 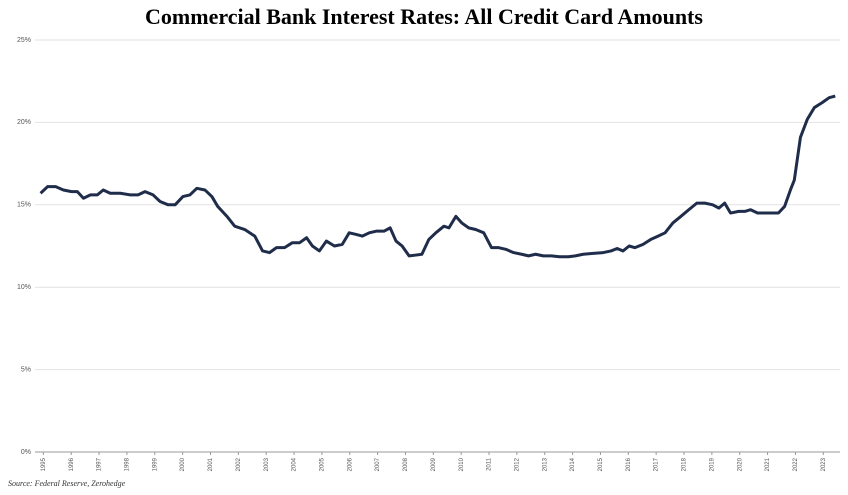 What do you see at coordinates (545, 464) in the screenshot?
I see `x-tick-label: 2013` at bounding box center [545, 464].